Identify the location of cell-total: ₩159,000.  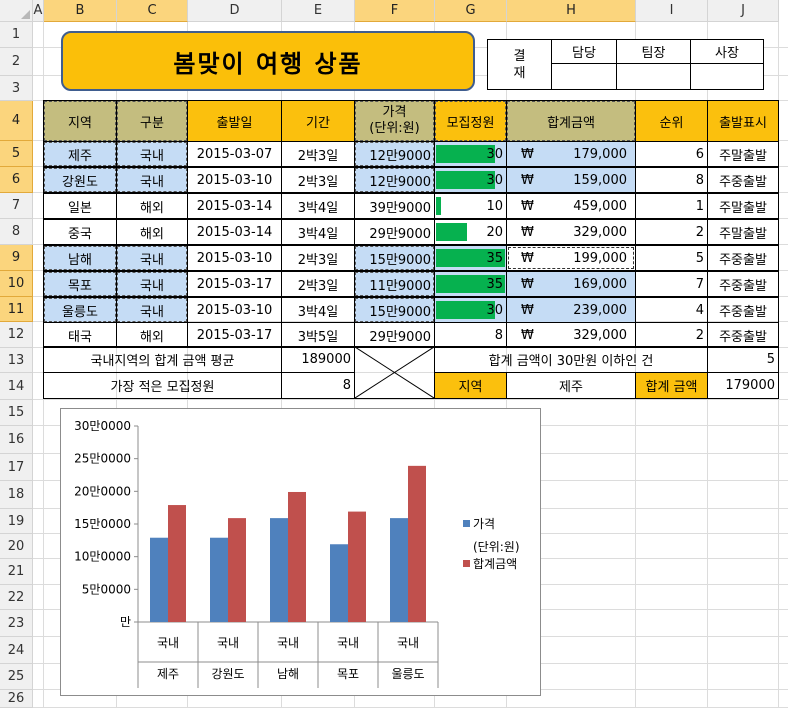
(571, 180).